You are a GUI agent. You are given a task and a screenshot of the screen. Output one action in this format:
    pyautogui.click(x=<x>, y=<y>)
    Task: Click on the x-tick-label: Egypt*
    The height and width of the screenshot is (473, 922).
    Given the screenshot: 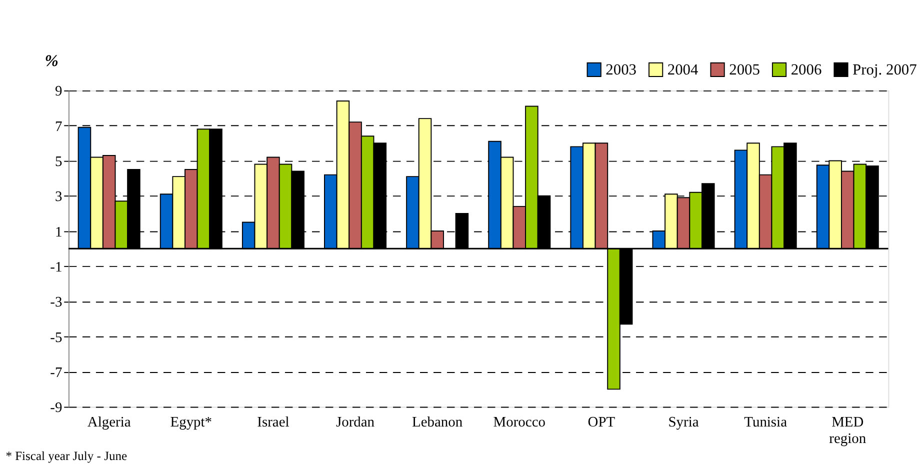 What is the action you would take?
    pyautogui.click(x=191, y=422)
    